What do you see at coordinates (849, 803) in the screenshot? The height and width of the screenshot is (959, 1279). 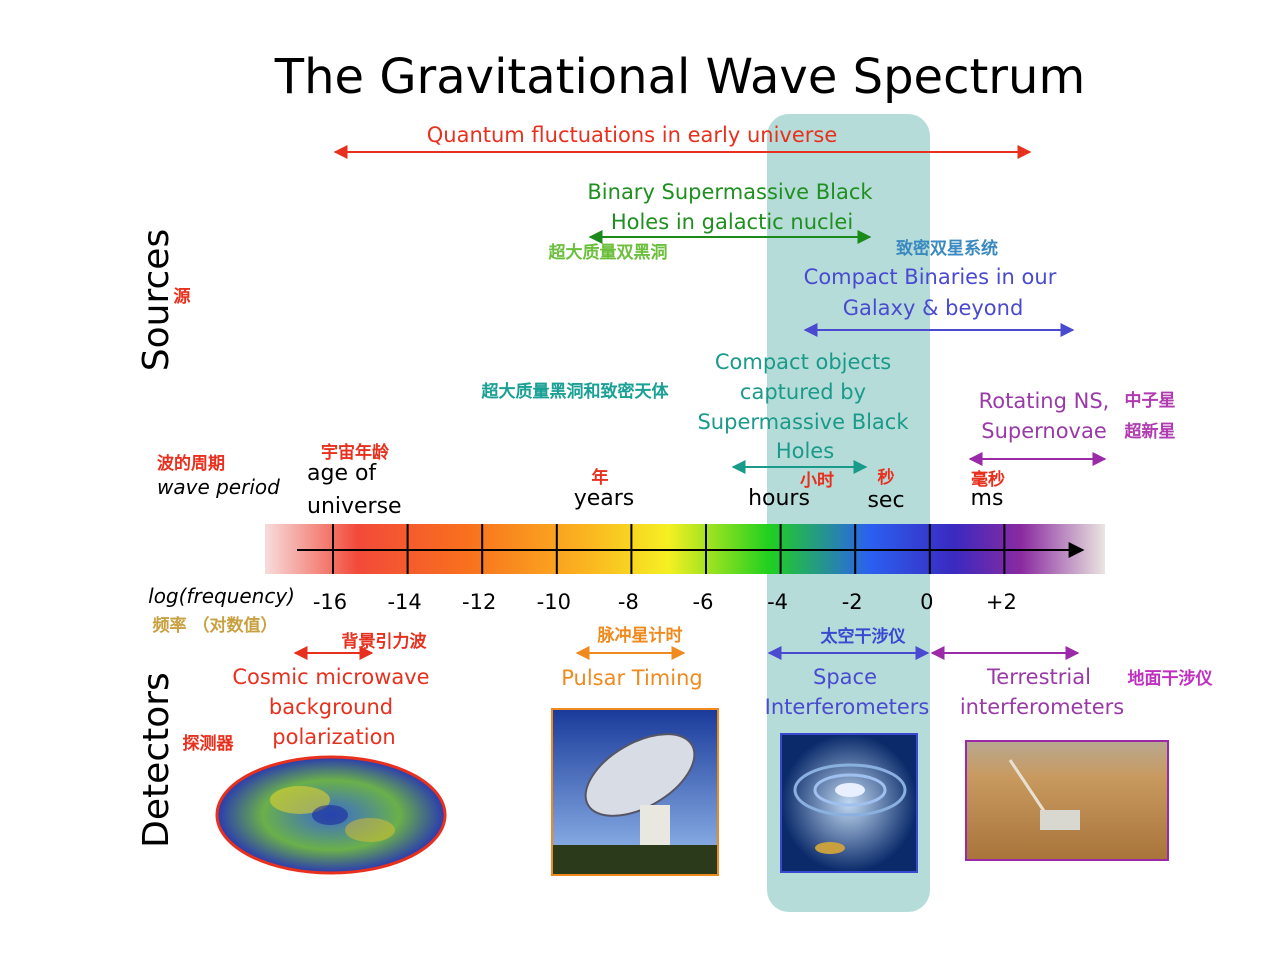 I see `space-picture` at bounding box center [849, 803].